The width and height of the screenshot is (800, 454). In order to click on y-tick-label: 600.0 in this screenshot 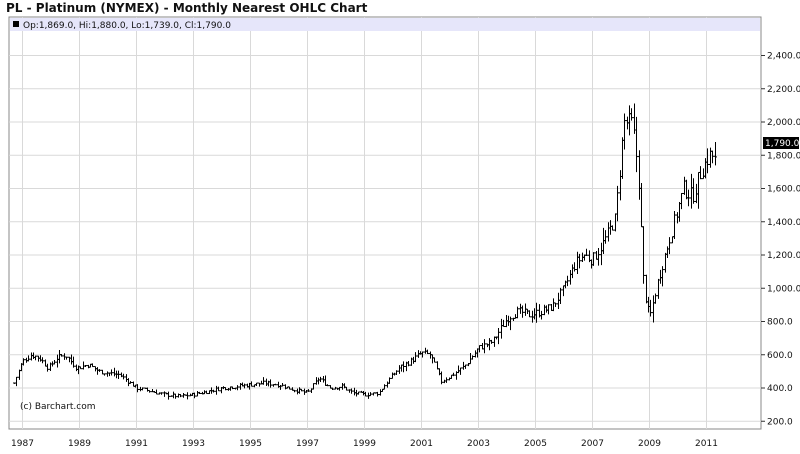, I will do `click(780, 356)`.